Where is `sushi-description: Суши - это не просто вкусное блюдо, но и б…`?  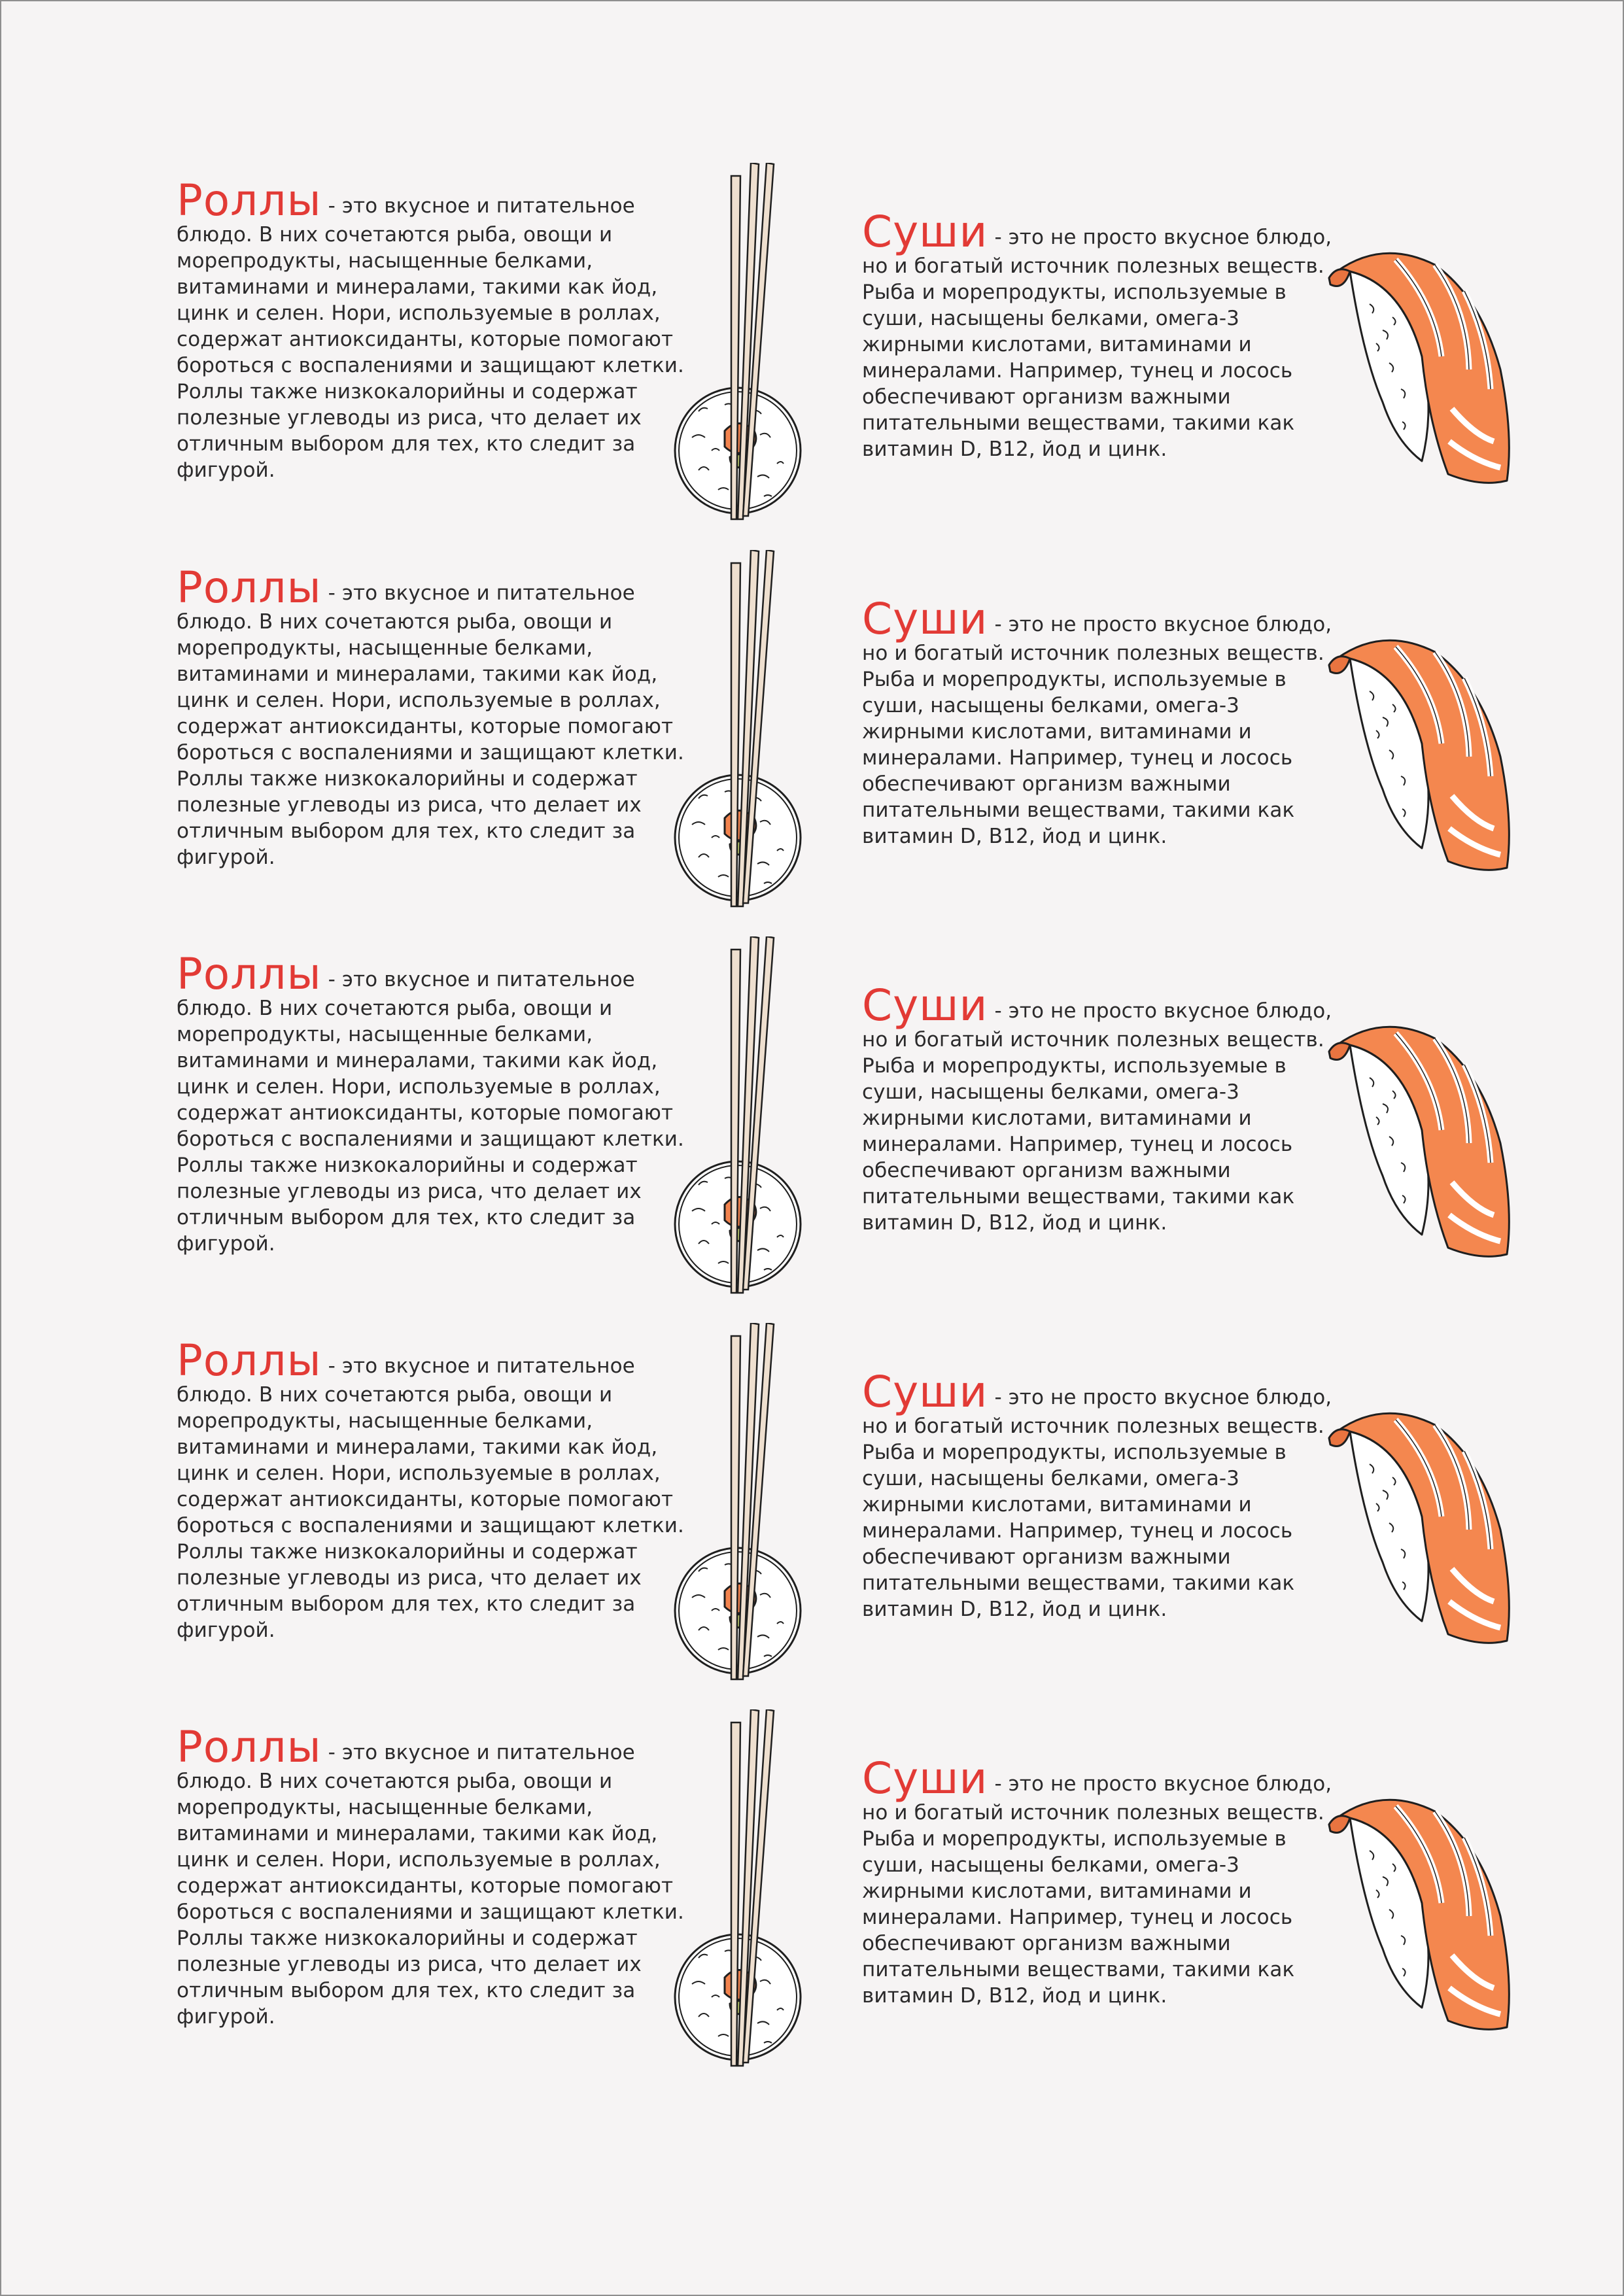 sushi-description: Суши - это не просто вкусное блюдо, но и б… is located at coordinates (1117, 723).